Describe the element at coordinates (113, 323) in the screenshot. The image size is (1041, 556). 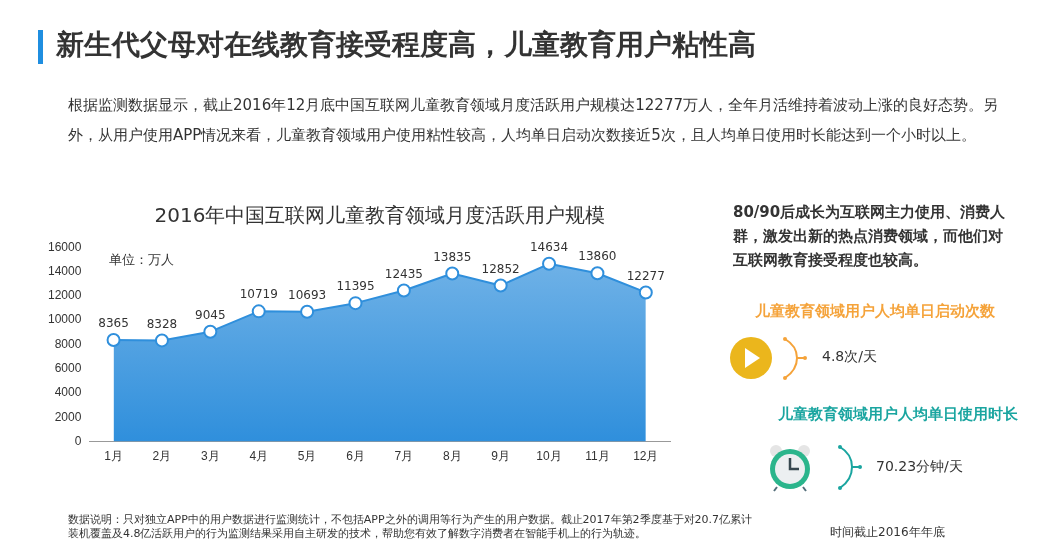
I see `data-label: 8365` at that location.